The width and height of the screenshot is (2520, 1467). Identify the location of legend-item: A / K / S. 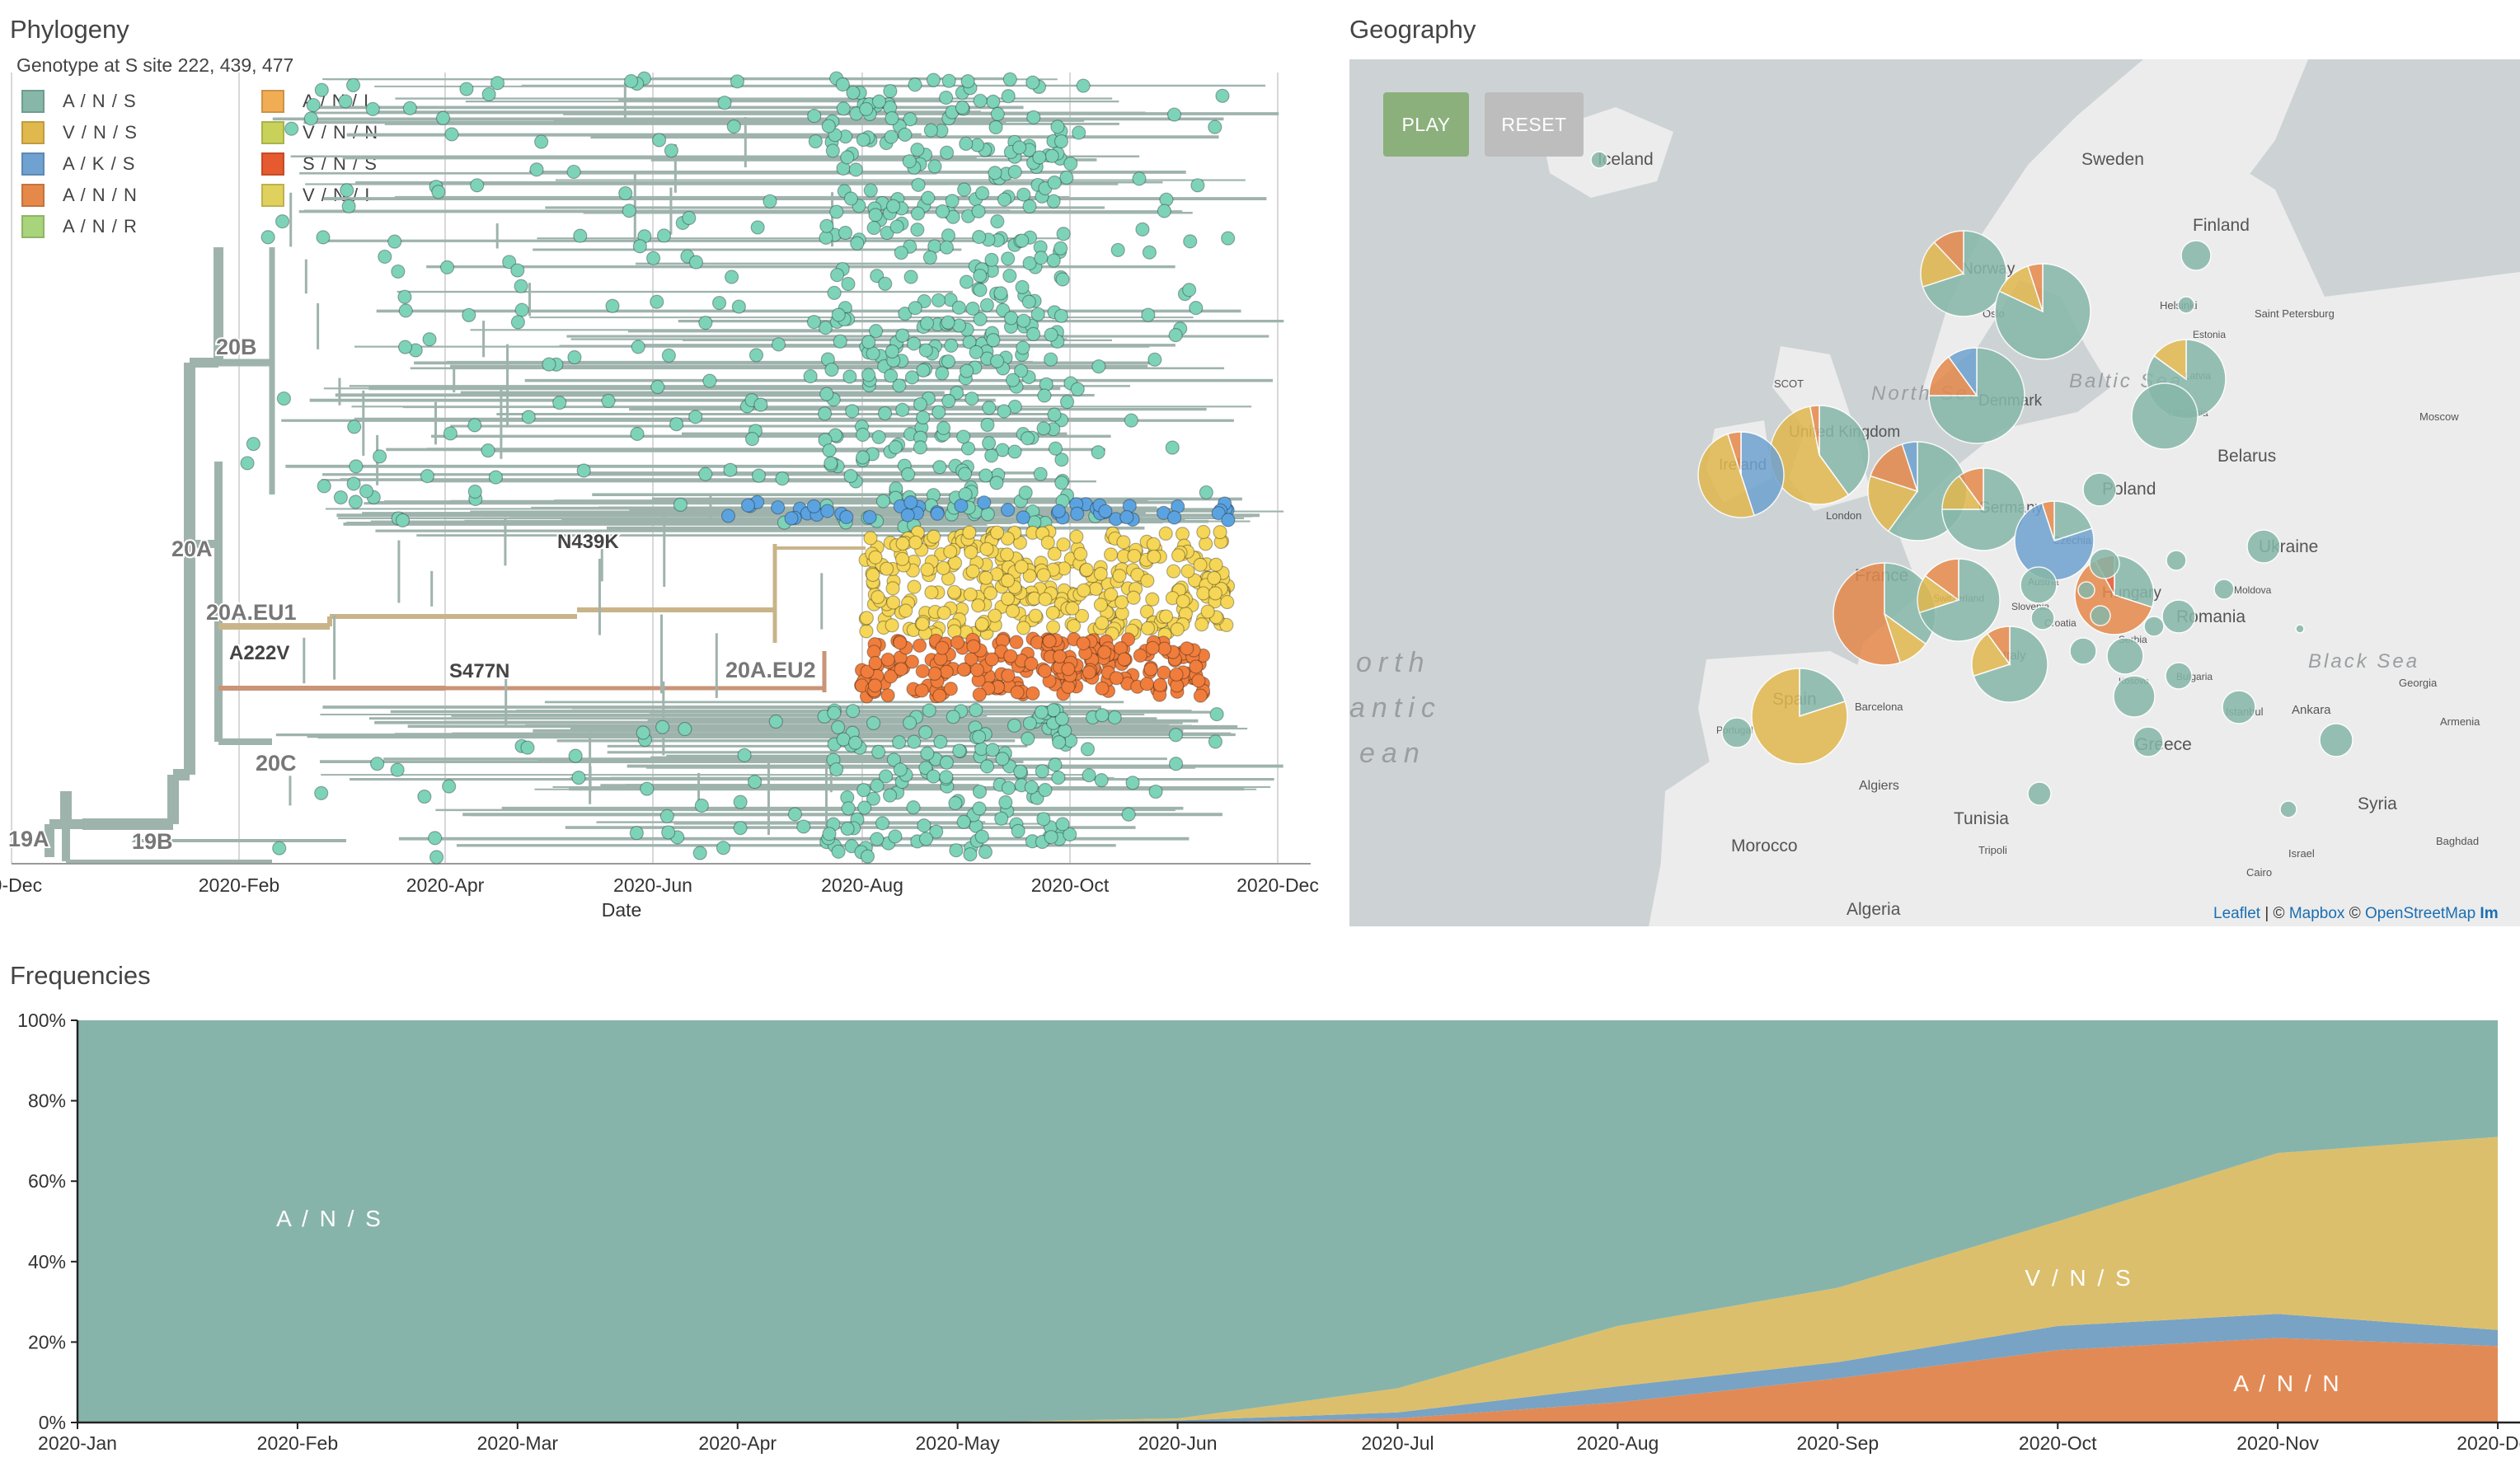
(78, 164).